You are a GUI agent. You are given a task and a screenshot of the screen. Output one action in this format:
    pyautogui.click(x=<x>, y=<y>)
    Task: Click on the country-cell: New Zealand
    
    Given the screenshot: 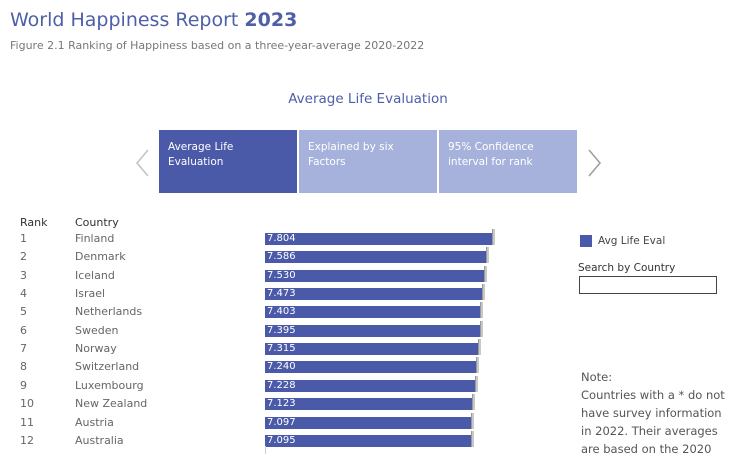 What is the action you would take?
    pyautogui.click(x=111, y=404)
    